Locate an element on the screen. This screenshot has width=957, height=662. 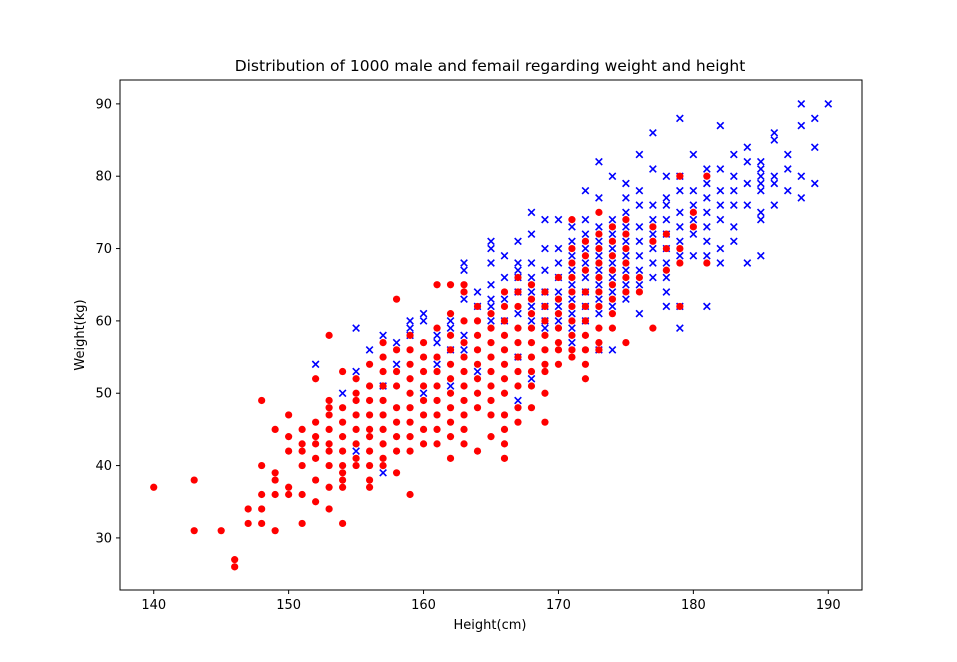
x-tick-label: 140 is located at coordinates (153, 605).